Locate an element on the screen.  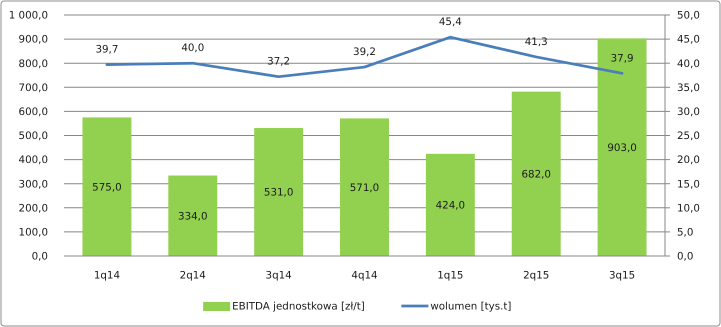
data-label: 37,9 is located at coordinates (622, 58).